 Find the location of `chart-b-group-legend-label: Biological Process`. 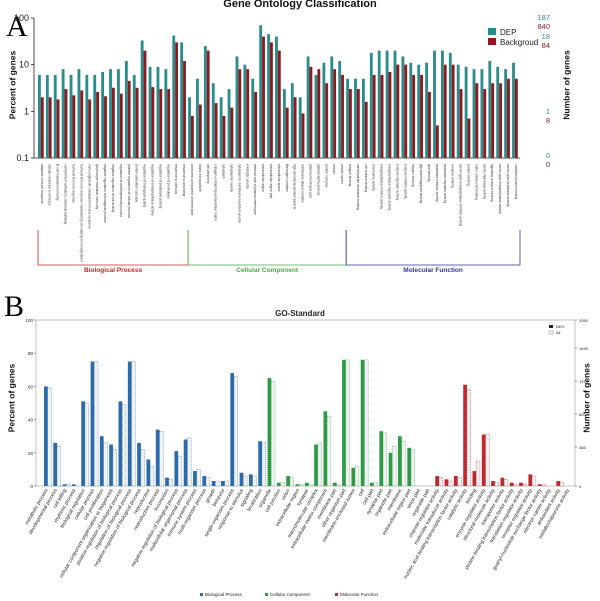

chart-b-group-legend-label: Biological Process is located at coordinates (224, 594).